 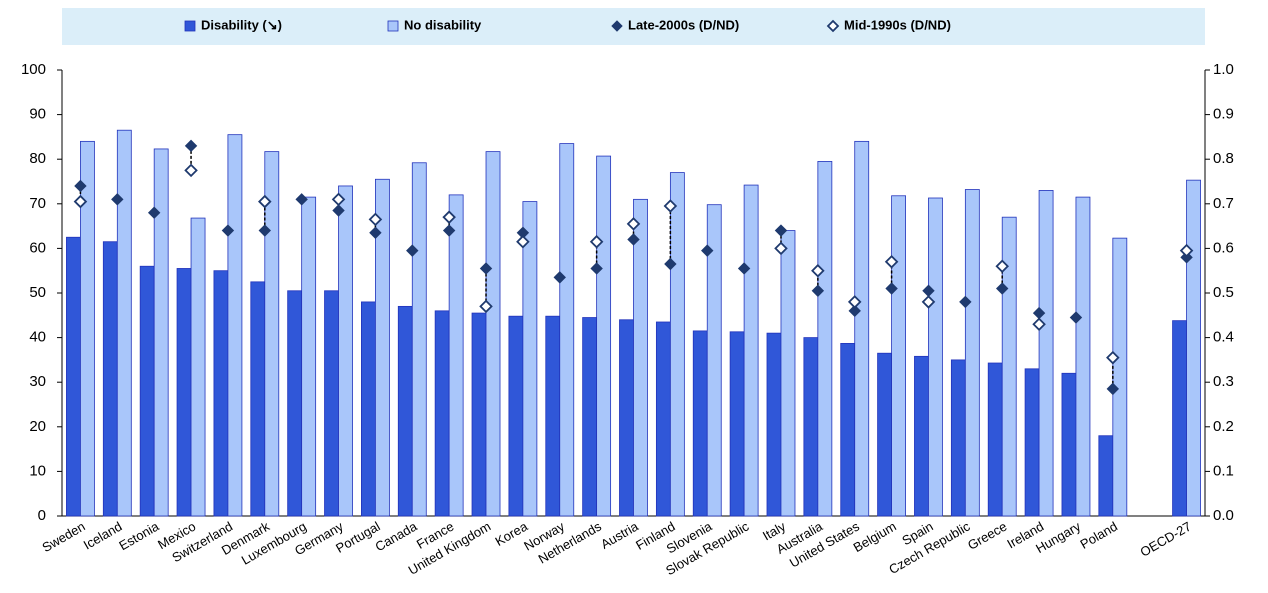 I want to click on x-tick-label: Belgium, so click(x=875, y=537).